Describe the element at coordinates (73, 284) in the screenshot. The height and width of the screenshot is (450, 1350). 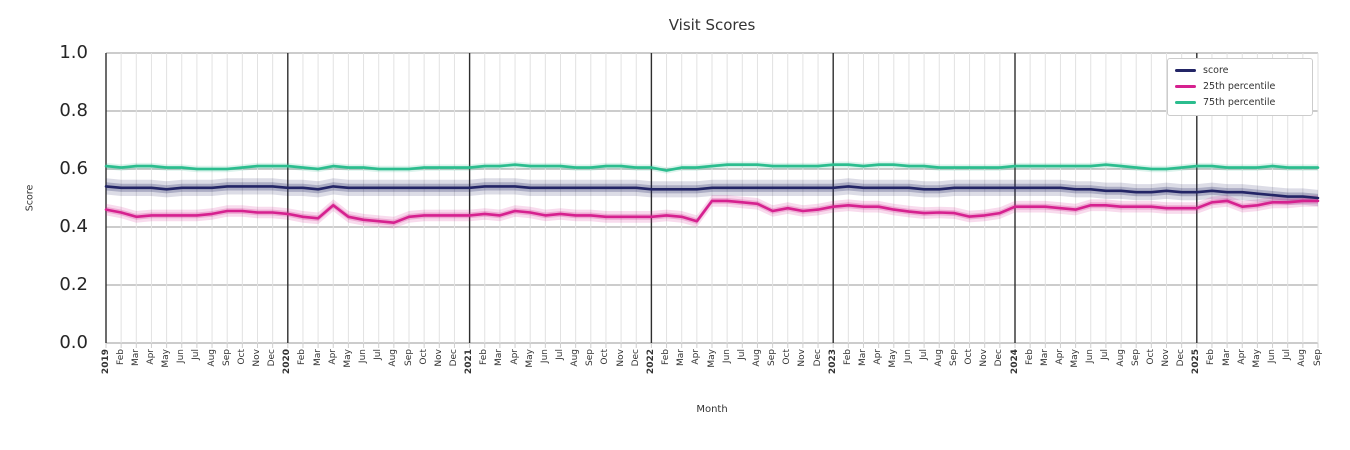
I see `y-tick-label: 0.2` at that location.